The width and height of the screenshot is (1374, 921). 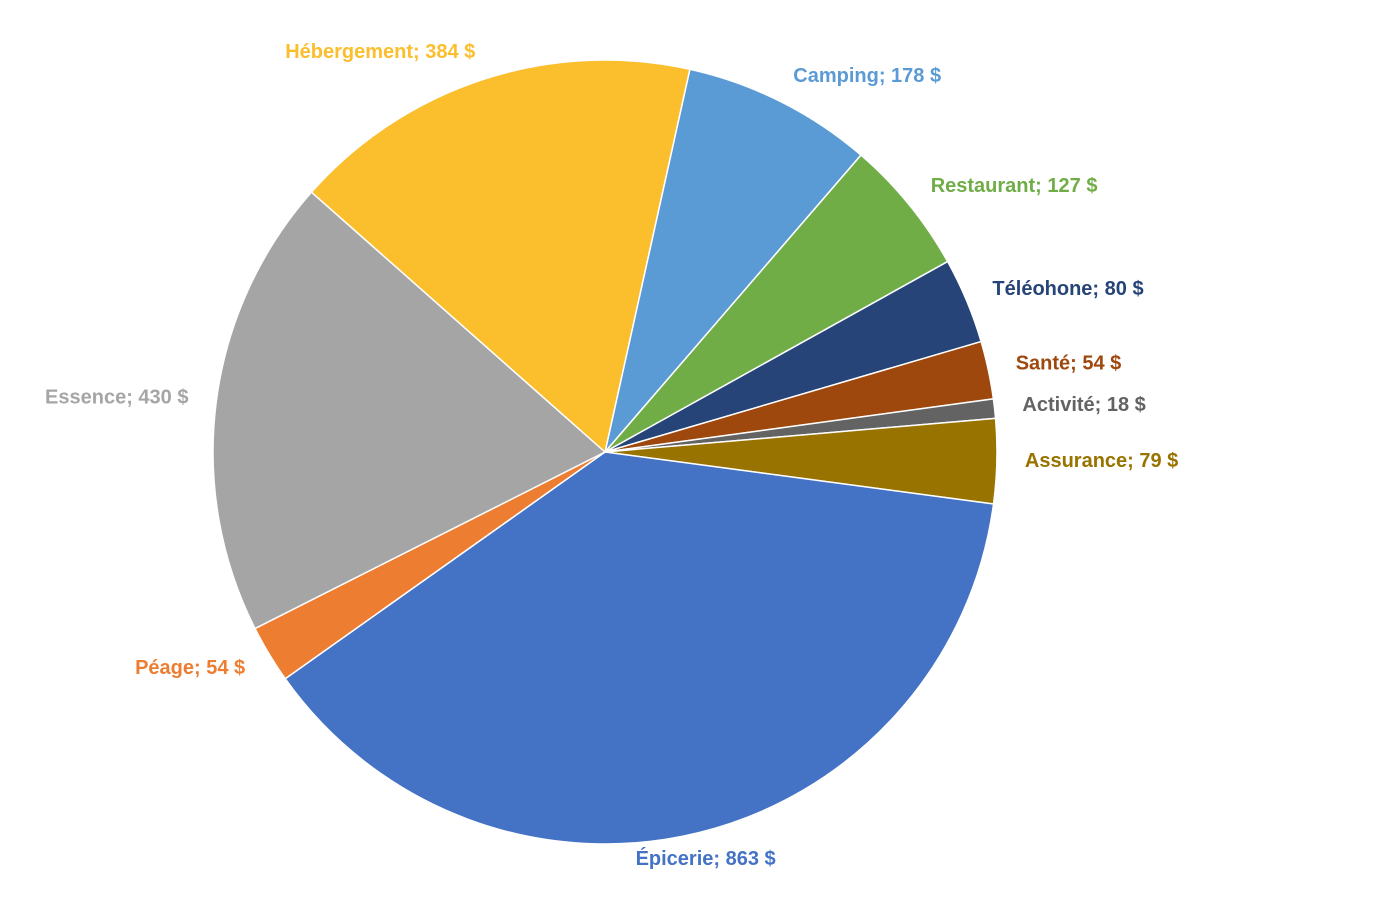 What do you see at coordinates (1069, 363) in the screenshot?
I see `data-label: Santé; 54 $` at bounding box center [1069, 363].